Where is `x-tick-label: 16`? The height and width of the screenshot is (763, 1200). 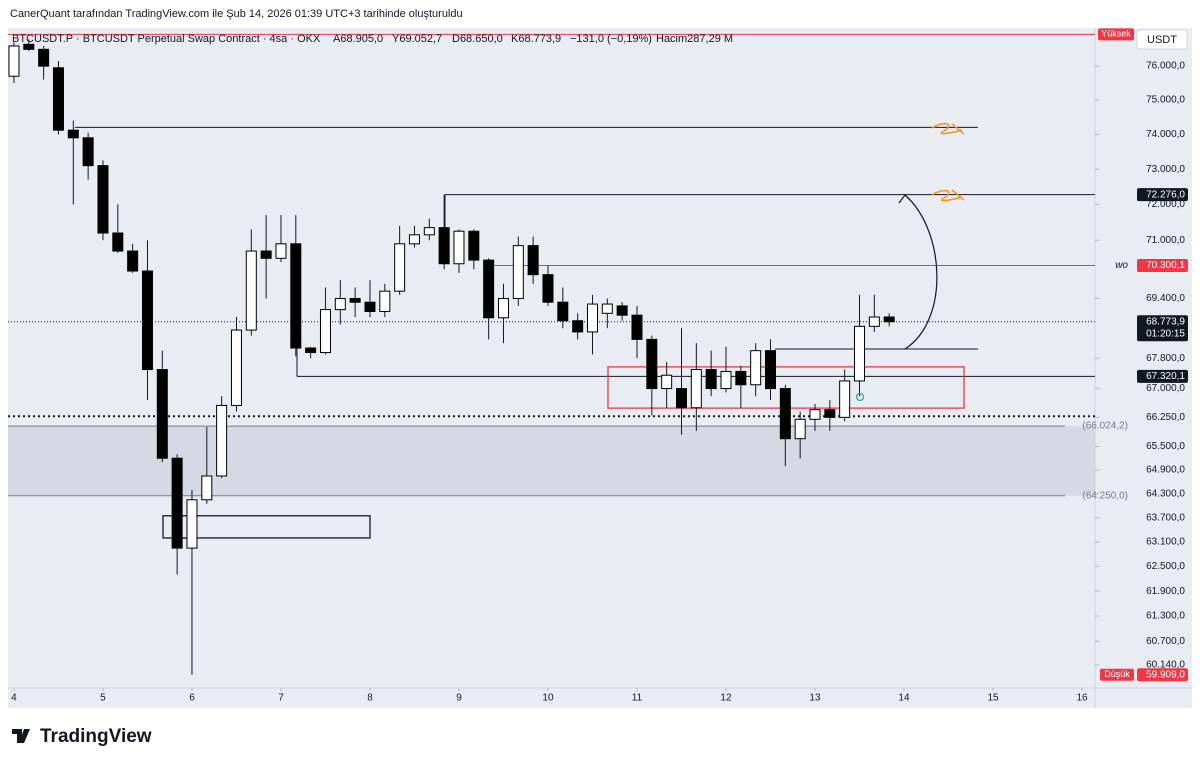
x-tick-label: 16 is located at coordinates (1082, 698).